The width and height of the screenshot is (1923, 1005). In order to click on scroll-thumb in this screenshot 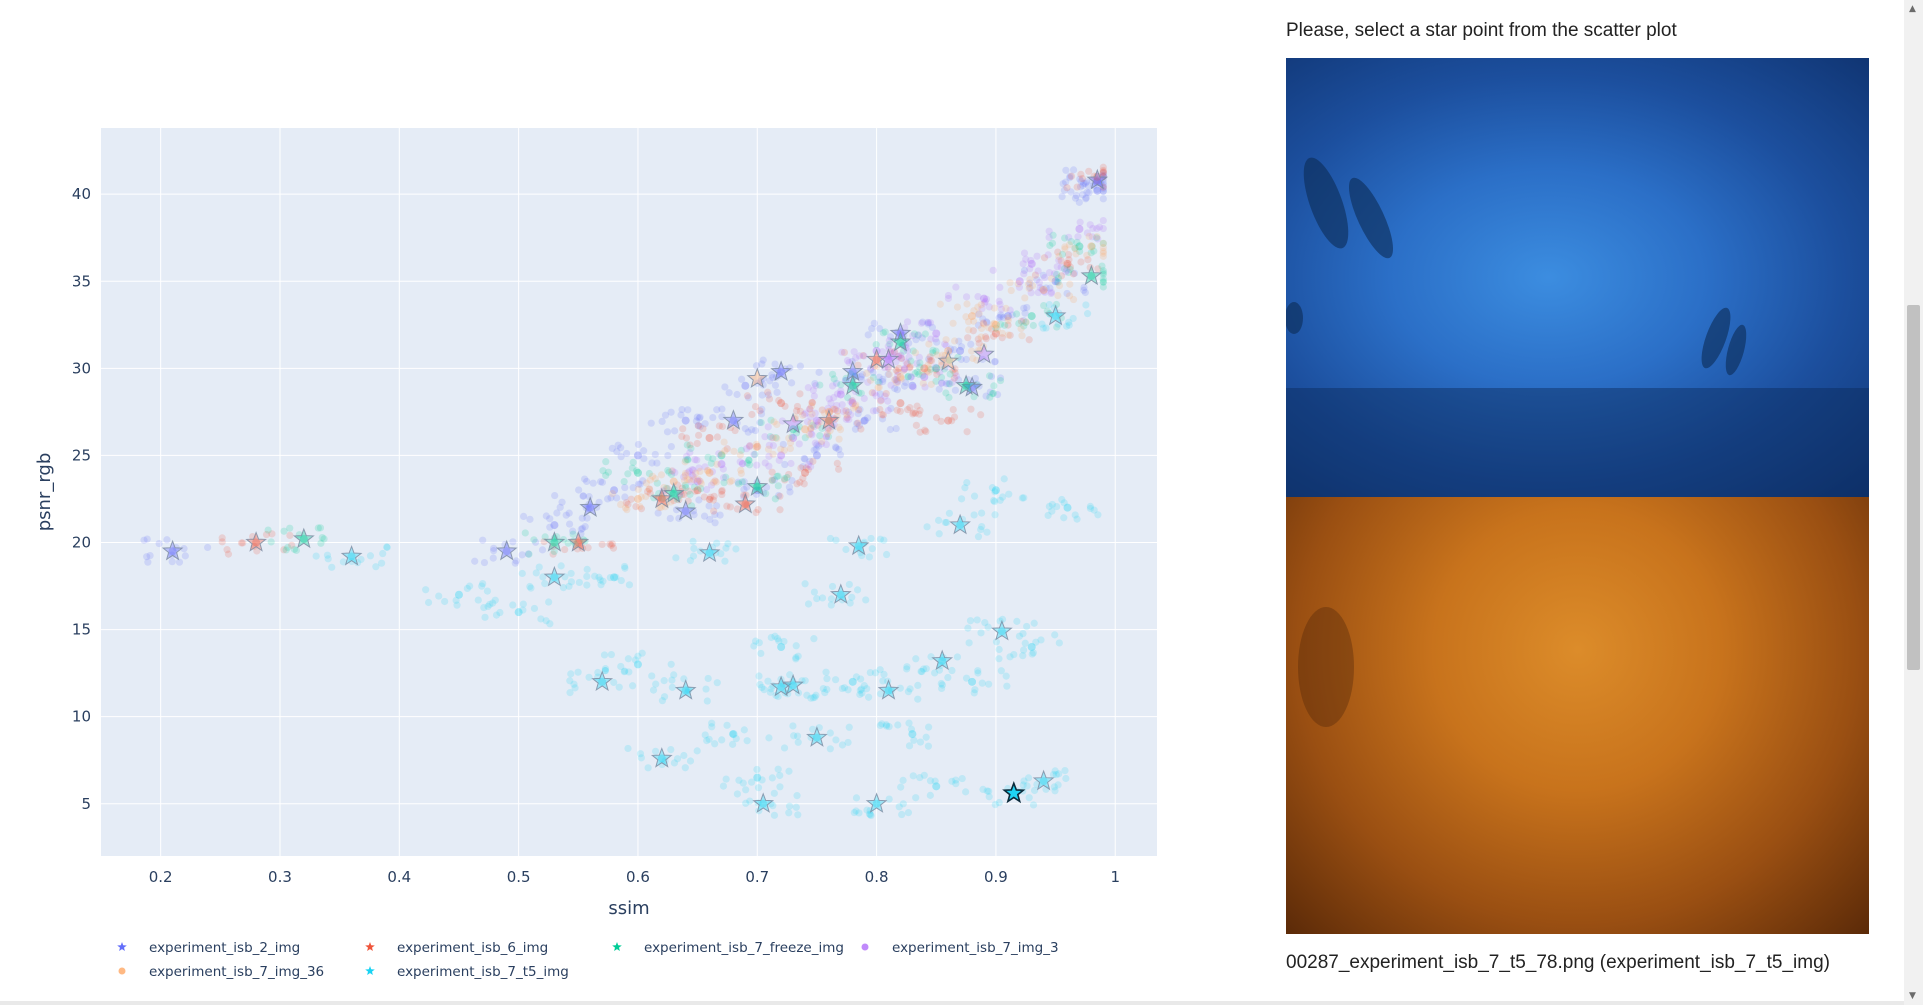, I will do `click(1913, 487)`.